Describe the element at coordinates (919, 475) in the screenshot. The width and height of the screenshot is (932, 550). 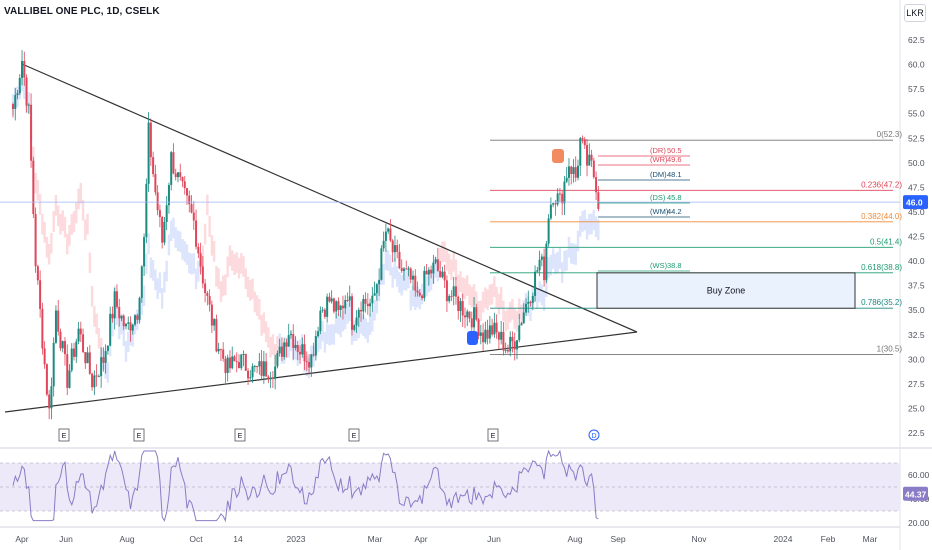
I see `rsi-tick-label: 60.00` at that location.